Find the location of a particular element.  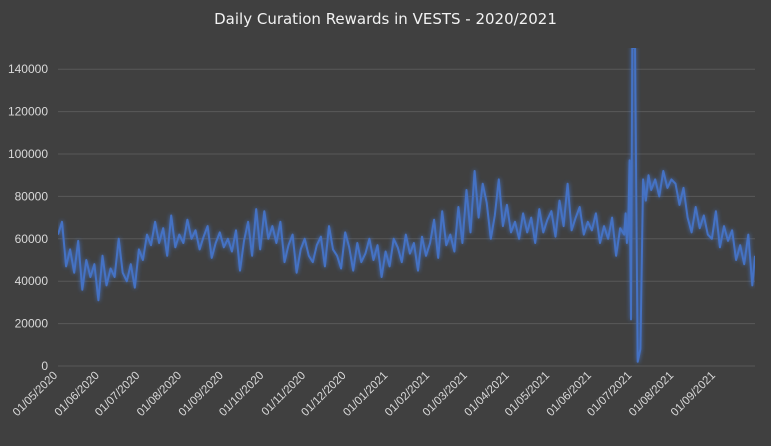

y-tick-label: 80000 is located at coordinates (32, 196).